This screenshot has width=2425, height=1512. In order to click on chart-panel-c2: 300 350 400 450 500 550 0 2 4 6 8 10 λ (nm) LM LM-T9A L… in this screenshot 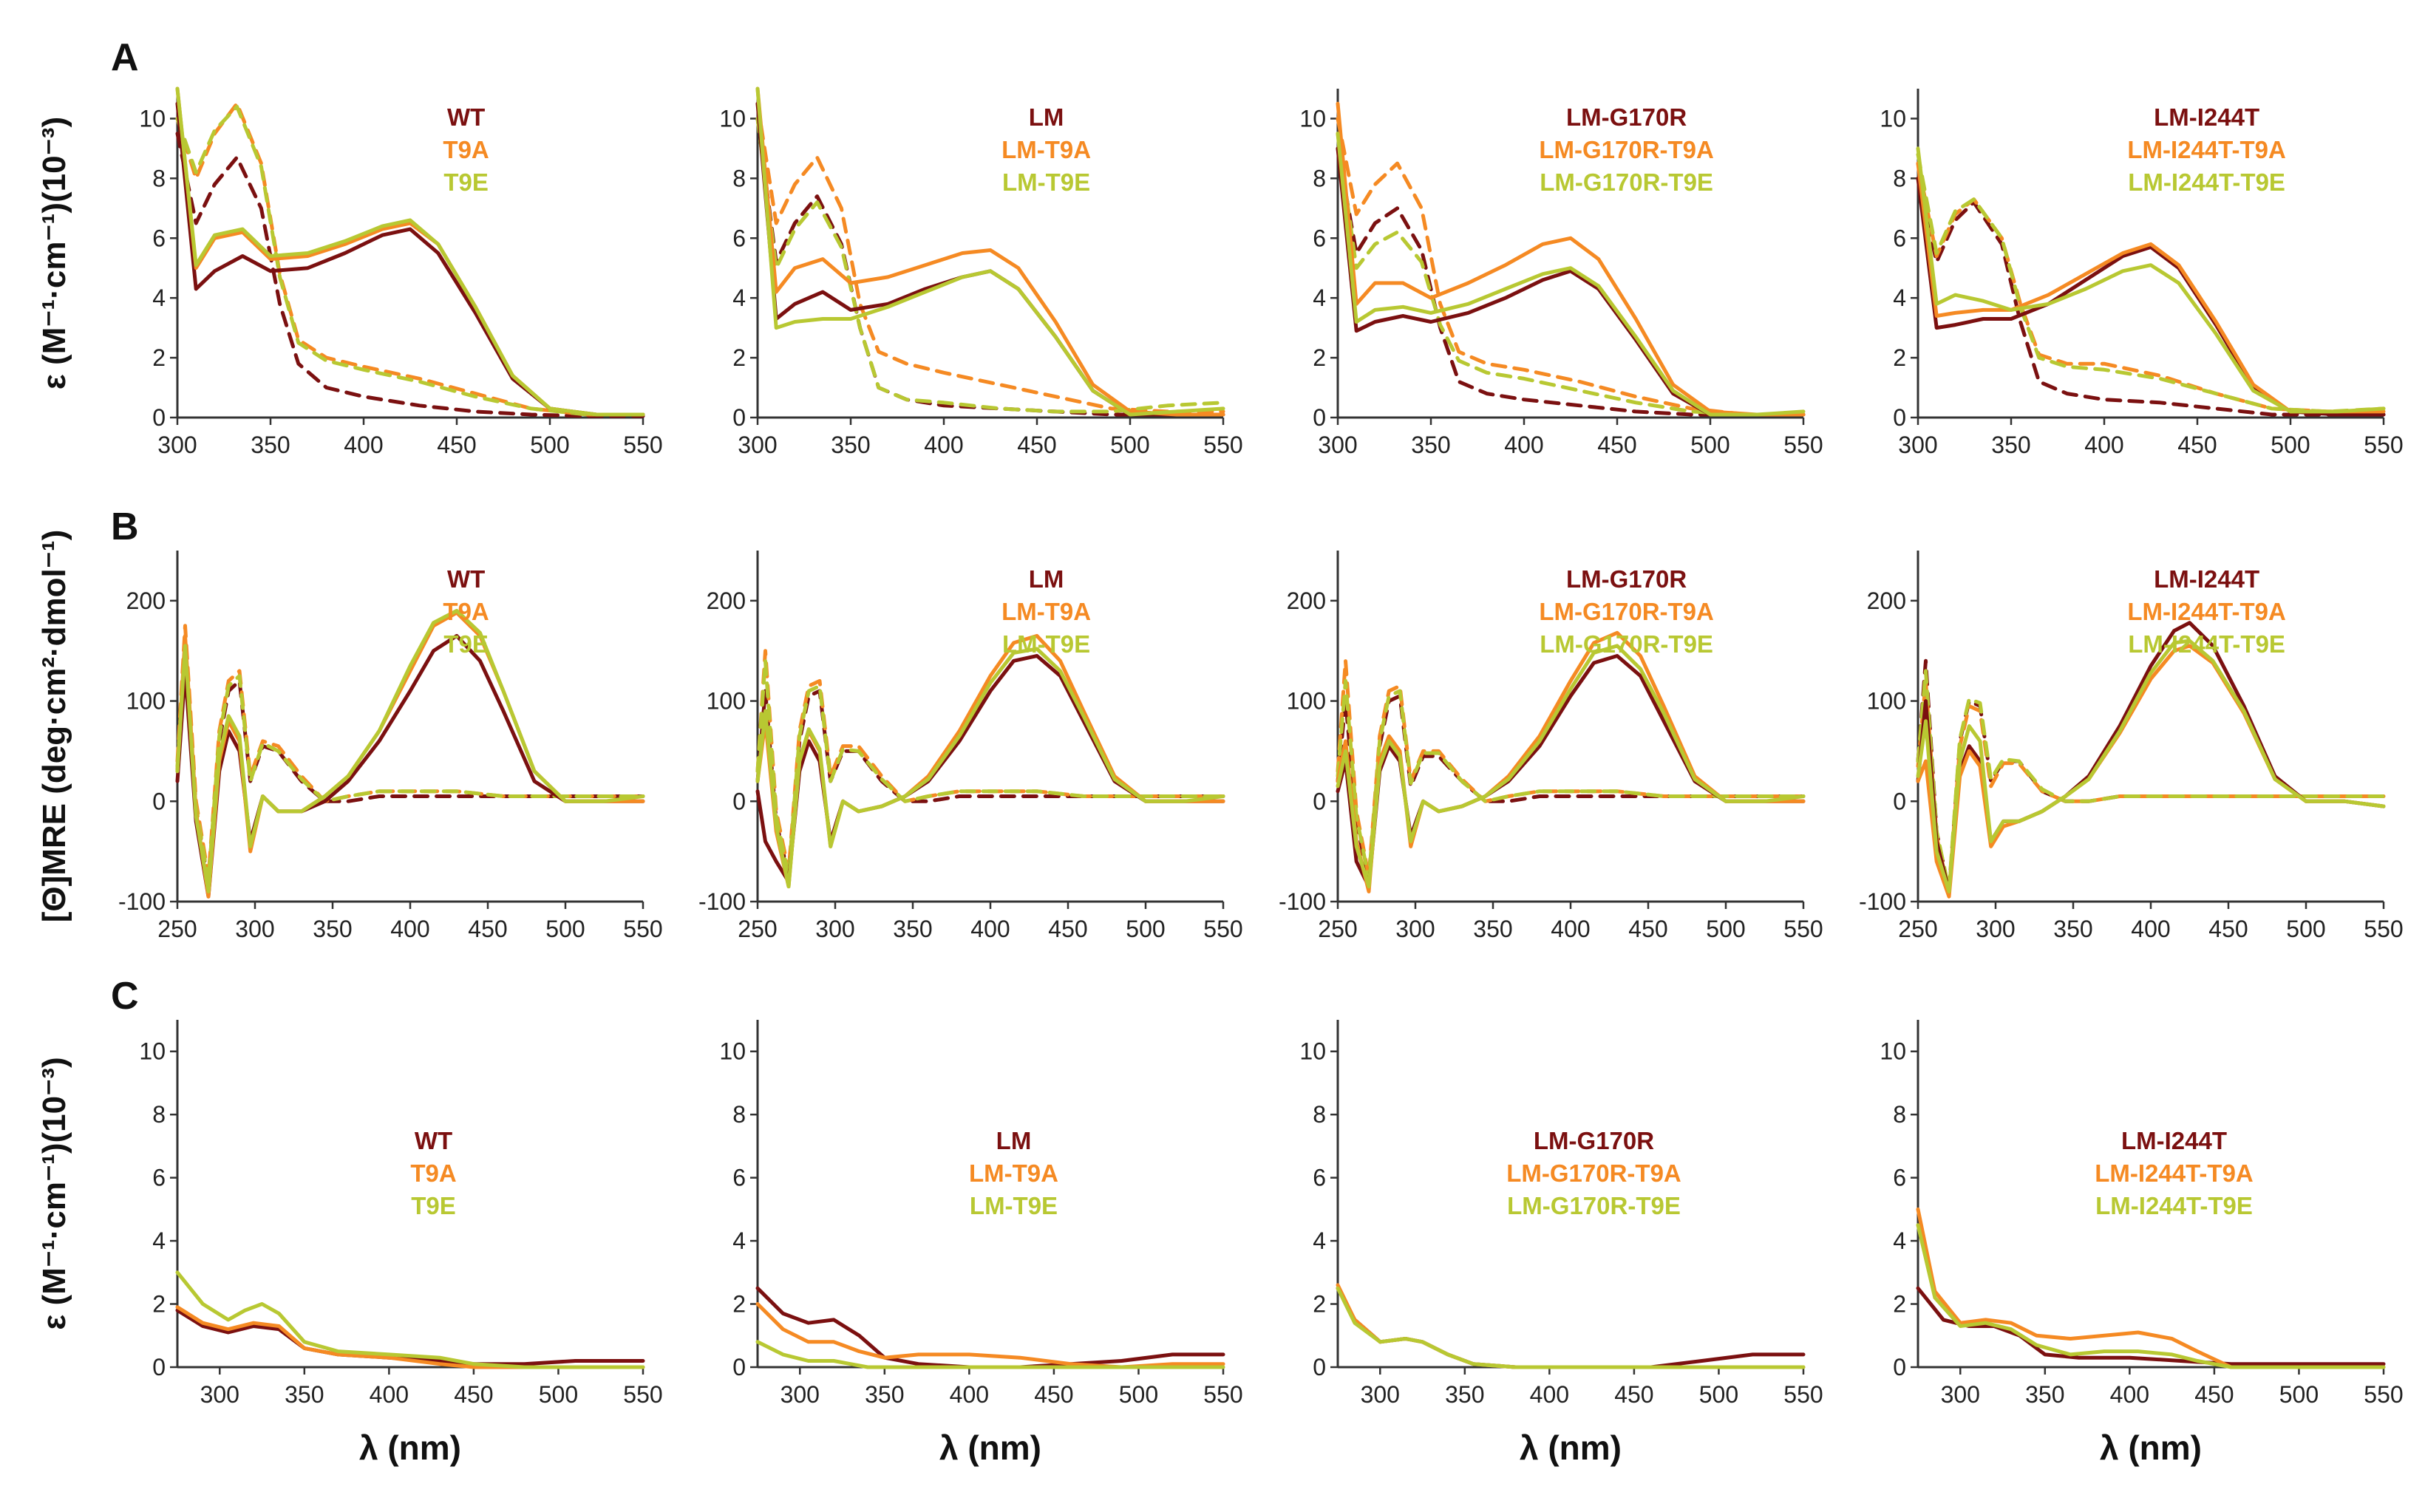, I will do `click(981, 1243)`.